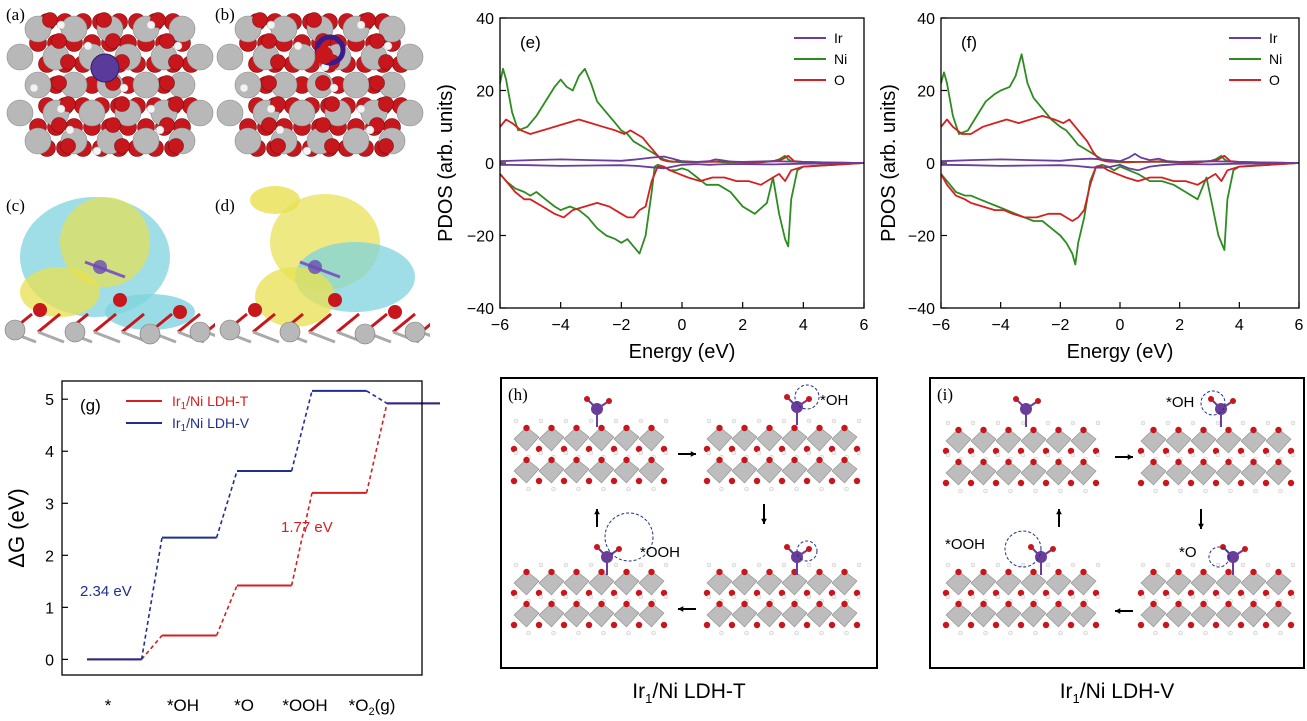  What do you see at coordinates (480, 237) in the screenshot?
I see `y-tick-label: −20` at bounding box center [480, 237].